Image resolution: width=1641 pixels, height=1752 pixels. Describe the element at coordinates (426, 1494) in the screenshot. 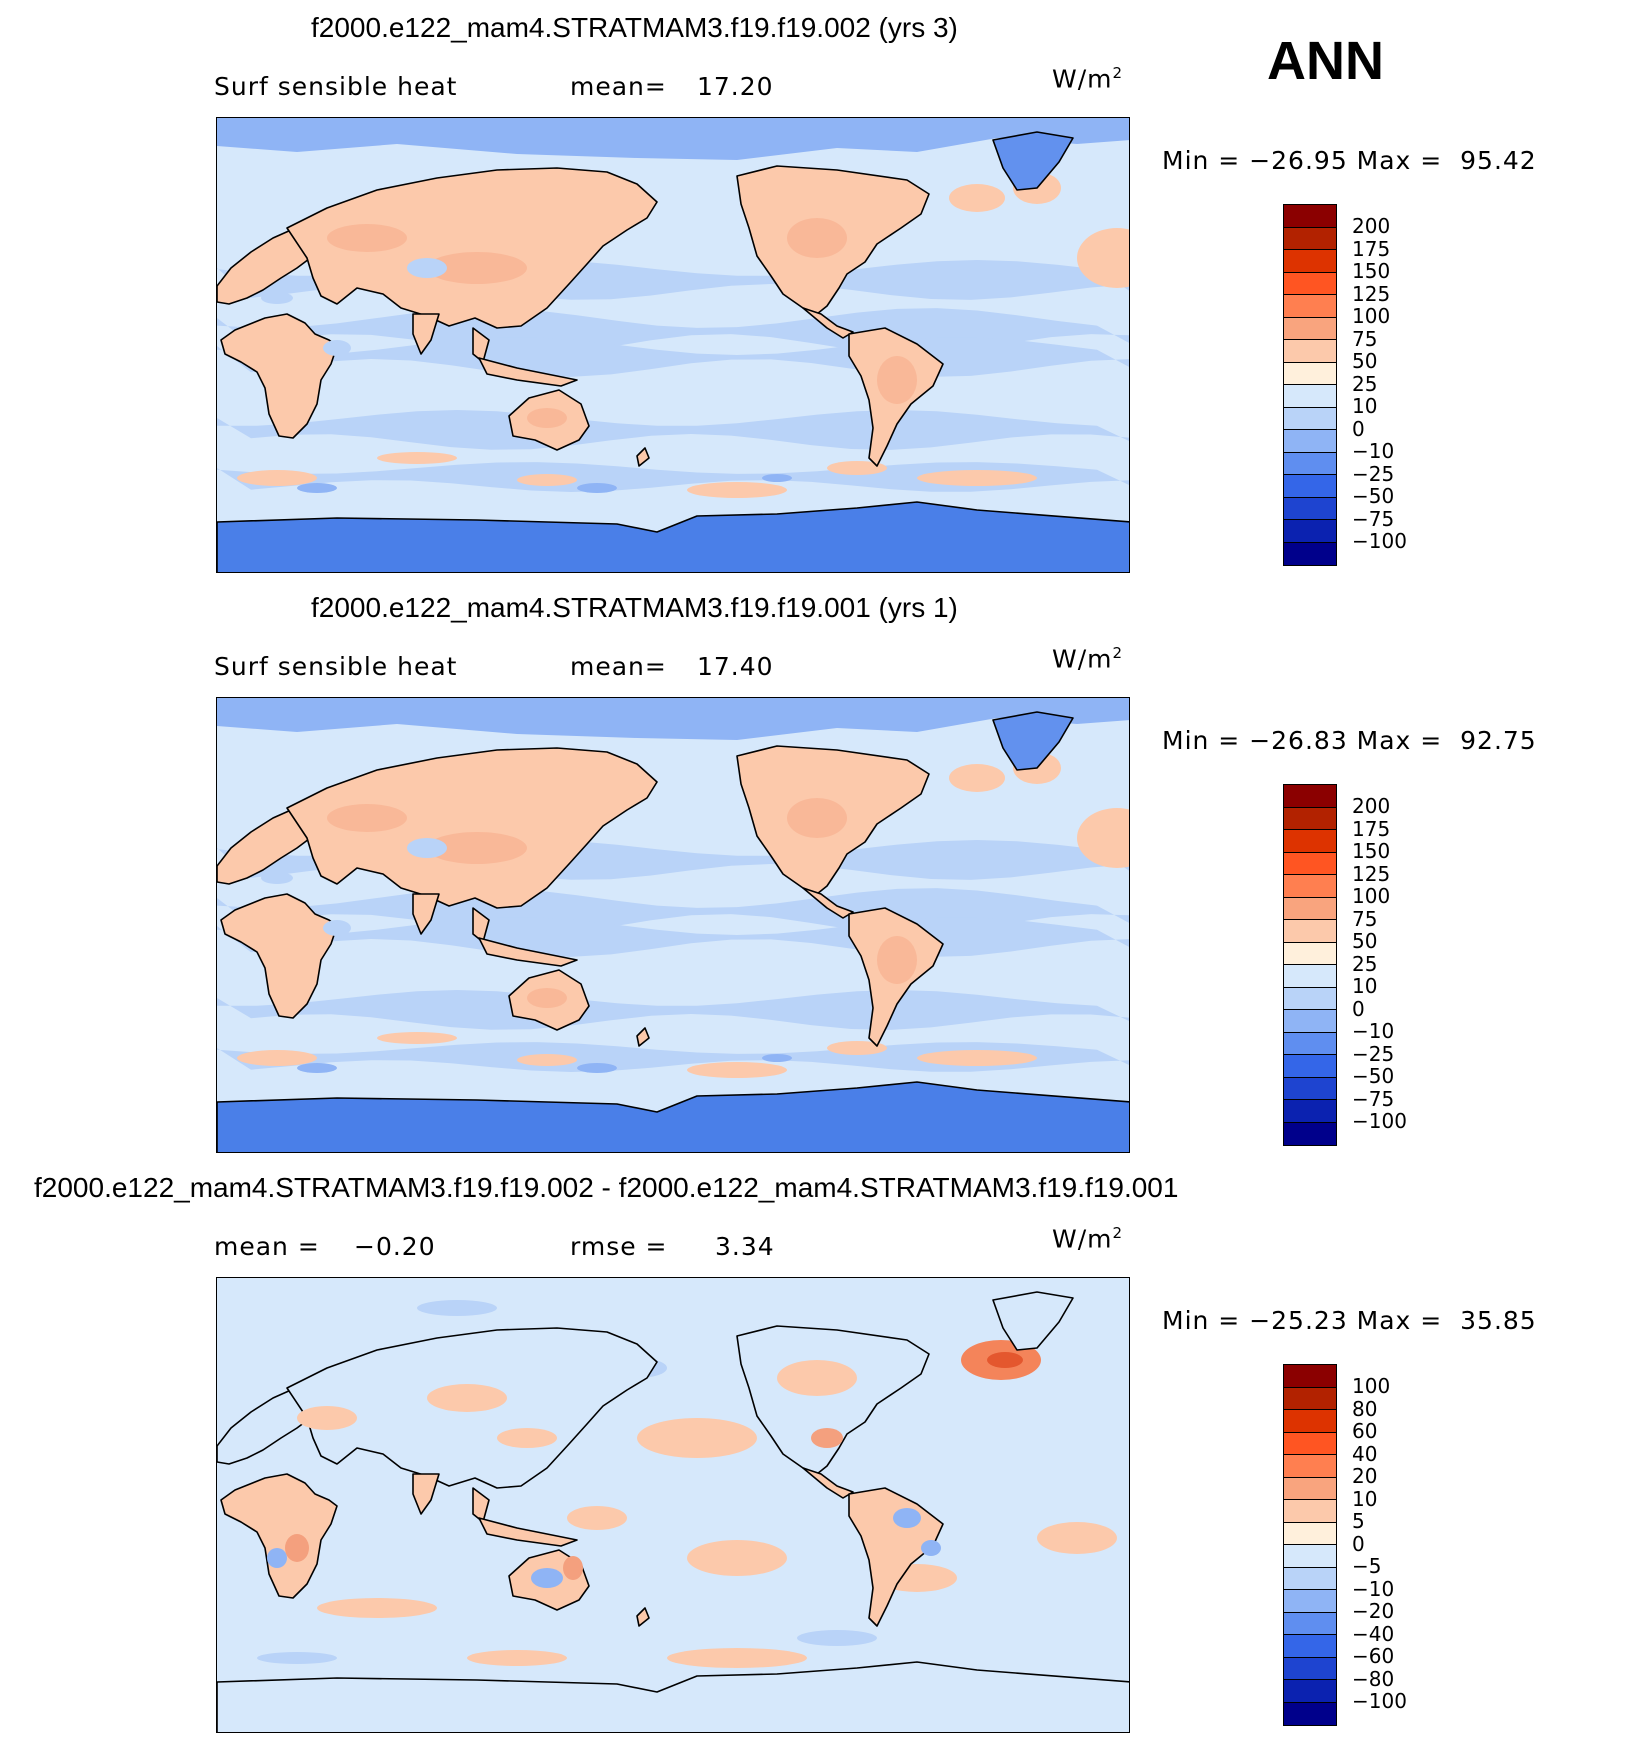

I see `coastline-india` at that location.